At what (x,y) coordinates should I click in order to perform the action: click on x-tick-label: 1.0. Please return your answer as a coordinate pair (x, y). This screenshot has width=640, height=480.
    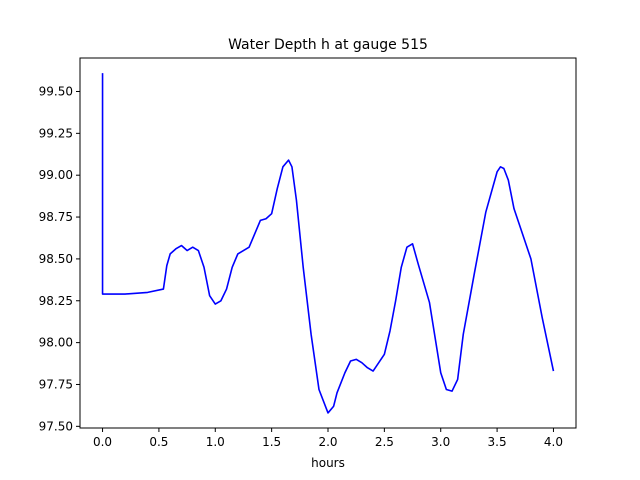
    Looking at the image, I should click on (215, 442).